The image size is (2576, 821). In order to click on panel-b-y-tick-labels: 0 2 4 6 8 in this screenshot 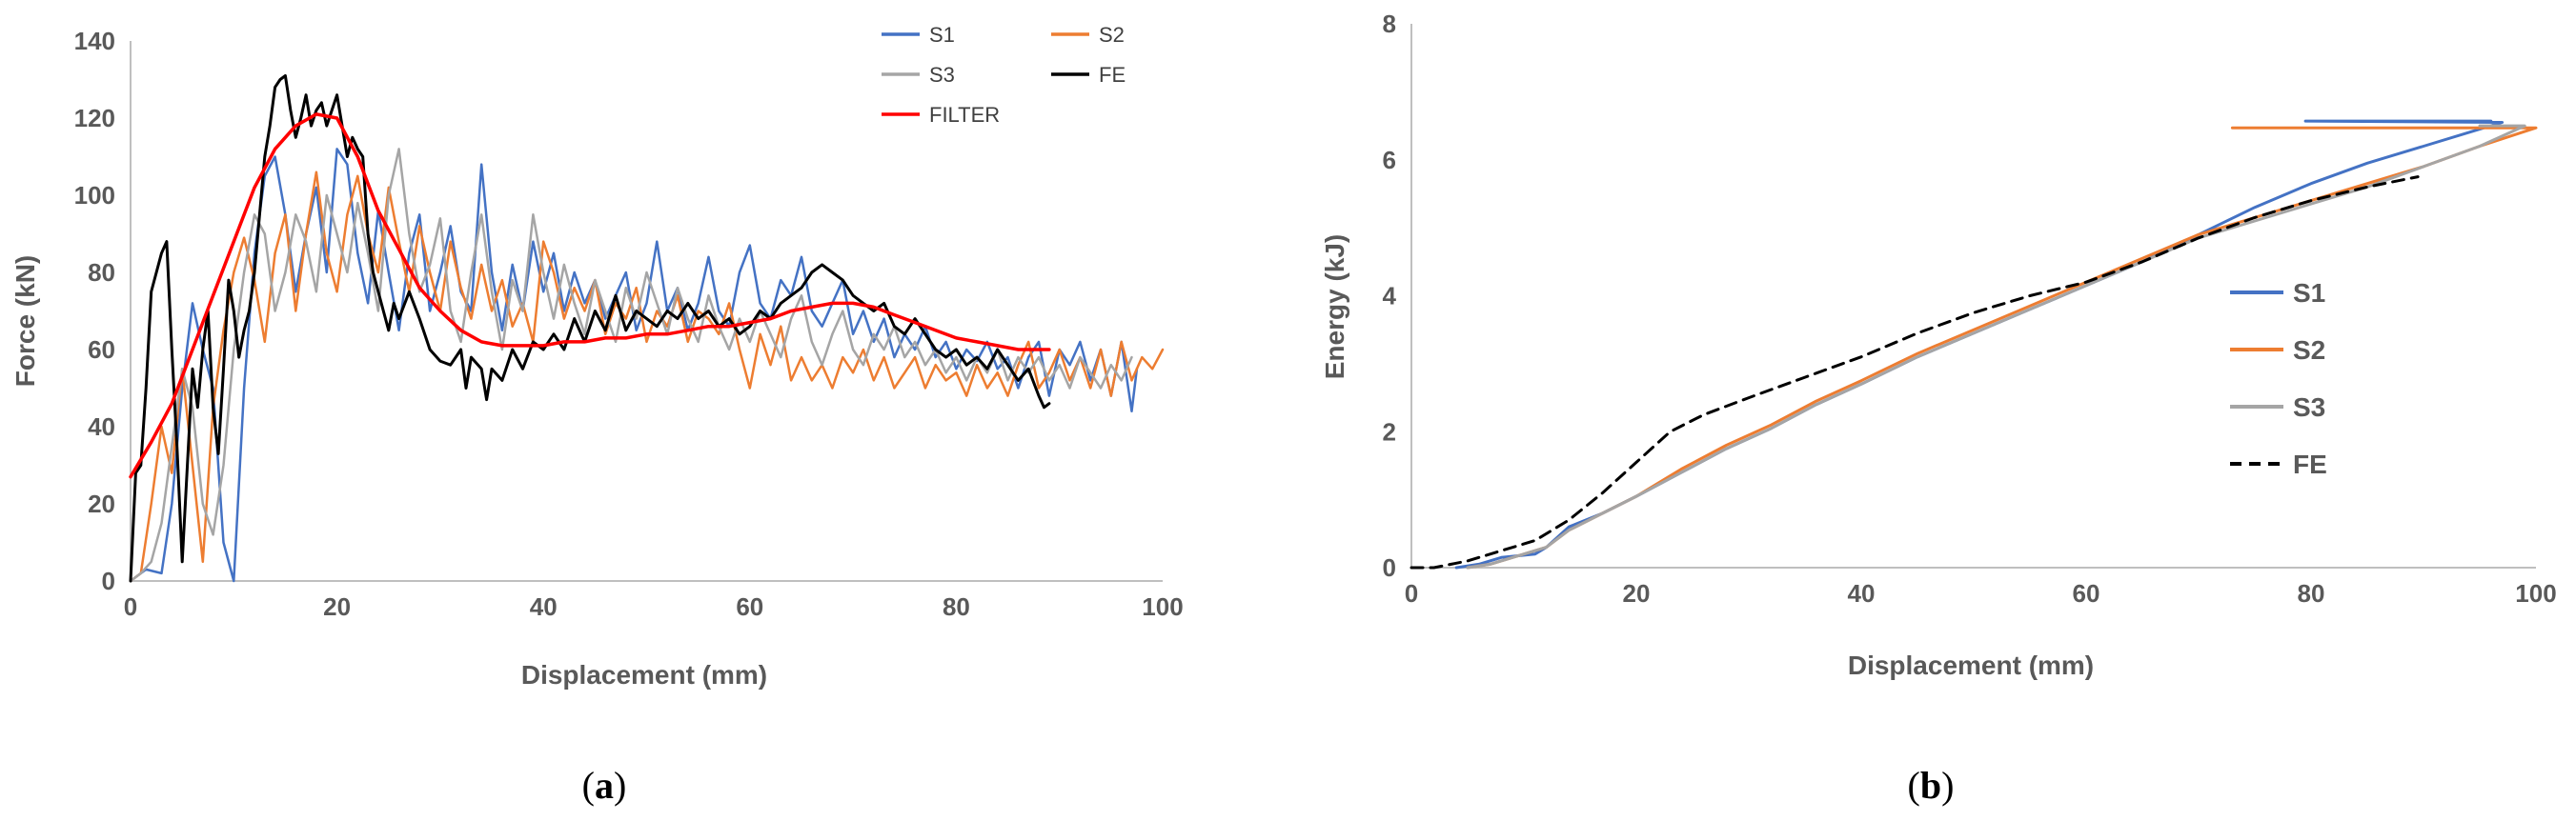, I will do `click(1390, 296)`.